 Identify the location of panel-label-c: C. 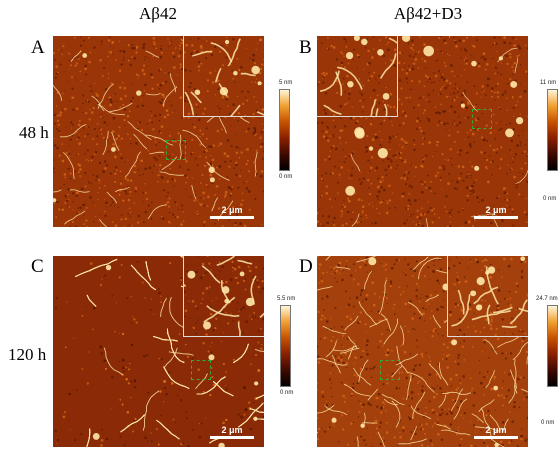
(37, 266).